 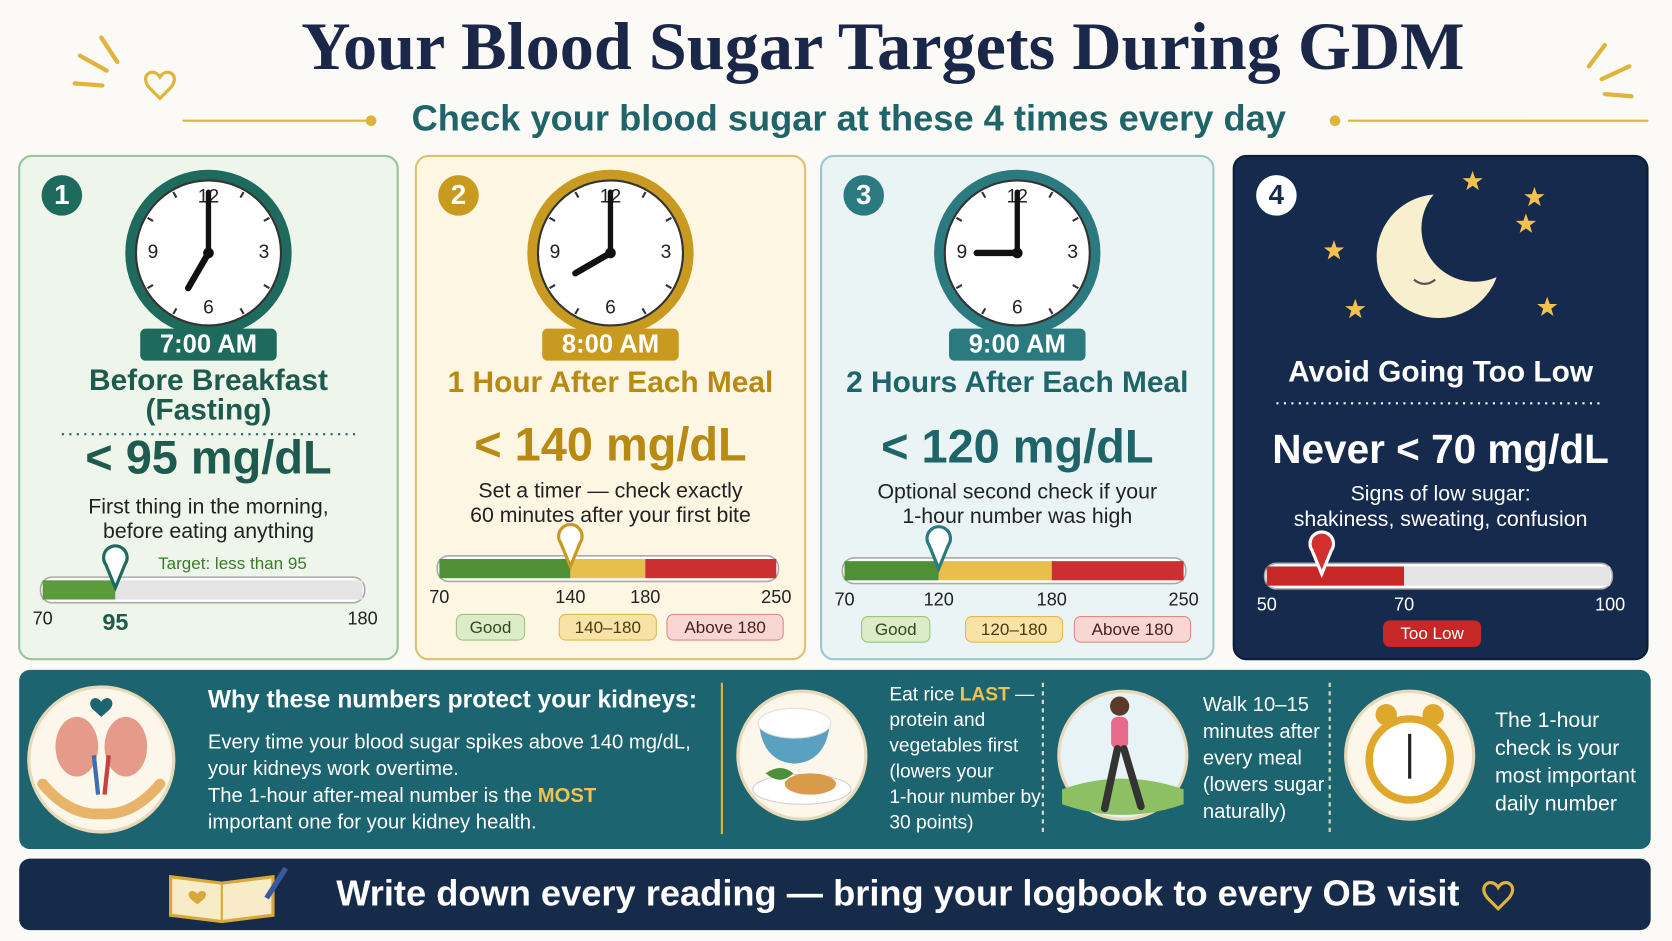 I want to click on card-note: Set a timer — check exactly, so click(x=610, y=490).